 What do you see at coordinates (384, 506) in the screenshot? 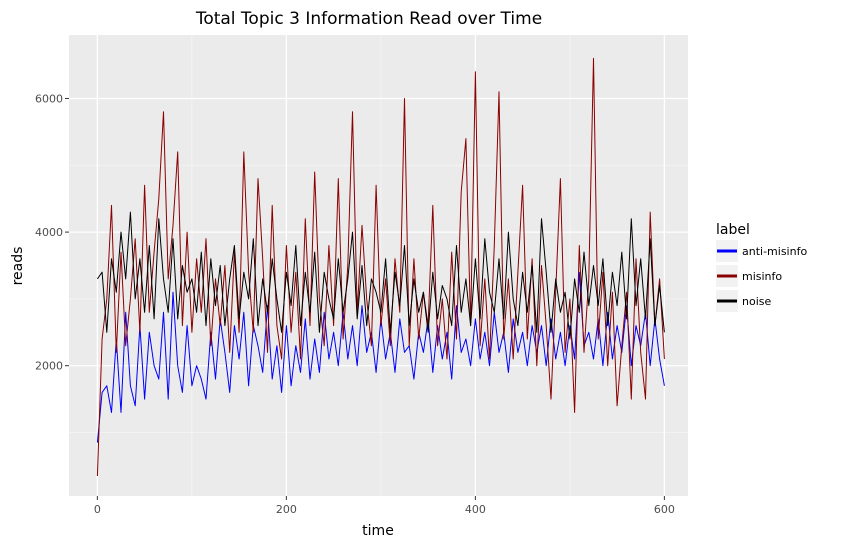
I see `x-axis-ticks: 0 200 400 600` at bounding box center [384, 506].